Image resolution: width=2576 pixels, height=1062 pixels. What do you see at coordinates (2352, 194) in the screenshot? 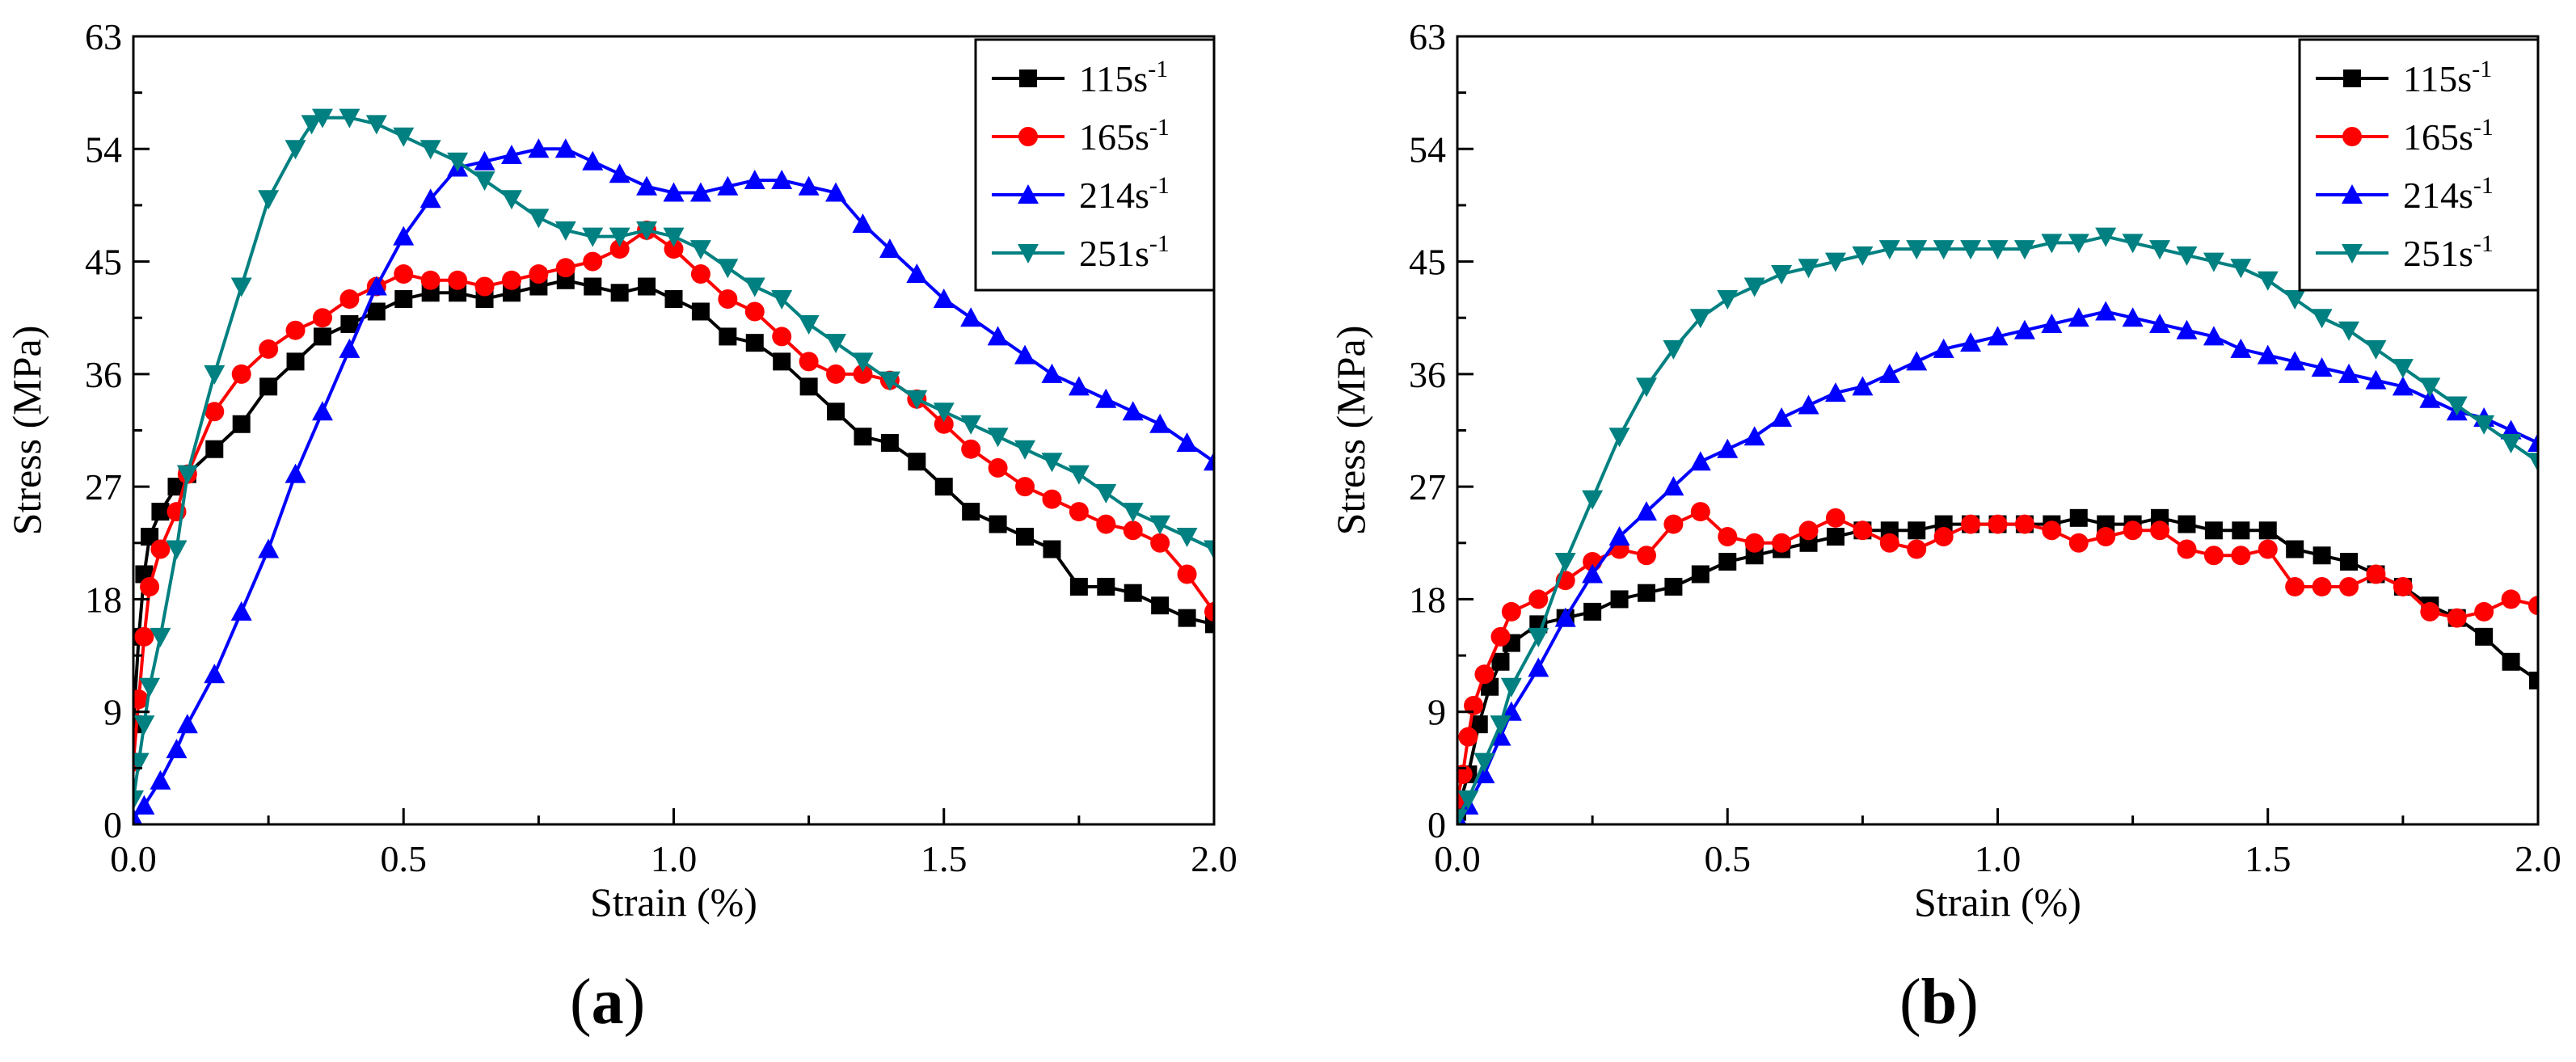
I see `legend-marker` at bounding box center [2352, 194].